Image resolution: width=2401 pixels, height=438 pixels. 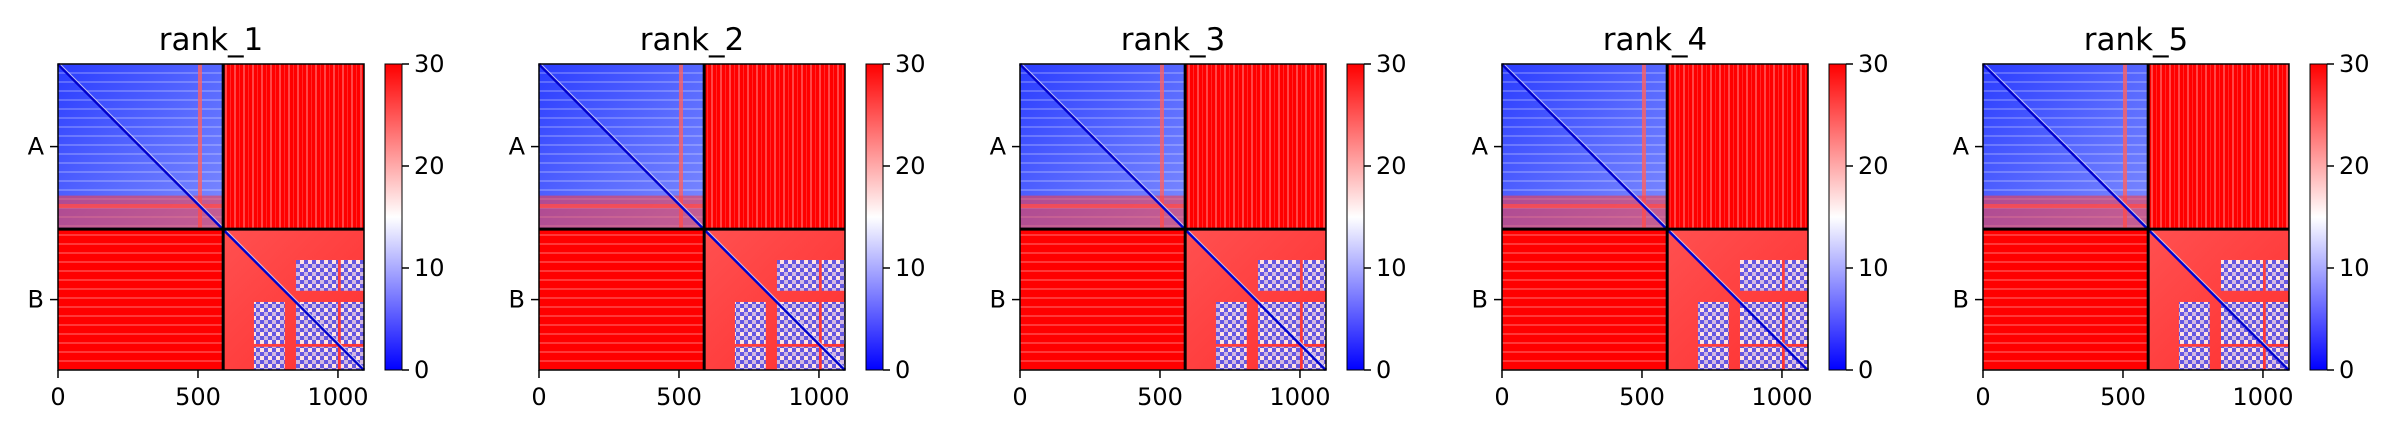 What do you see at coordinates (692, 40) in the screenshot?
I see `panel-title: rank_2` at bounding box center [692, 40].